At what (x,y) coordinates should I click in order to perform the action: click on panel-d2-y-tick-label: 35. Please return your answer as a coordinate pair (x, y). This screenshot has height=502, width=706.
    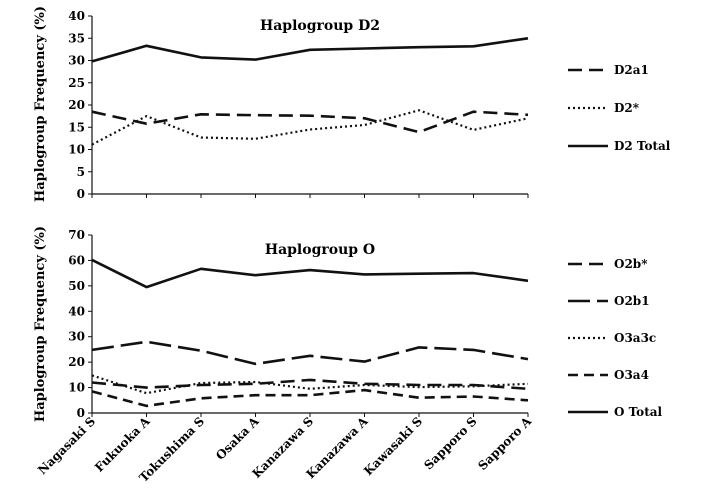
    Looking at the image, I should click on (76, 38).